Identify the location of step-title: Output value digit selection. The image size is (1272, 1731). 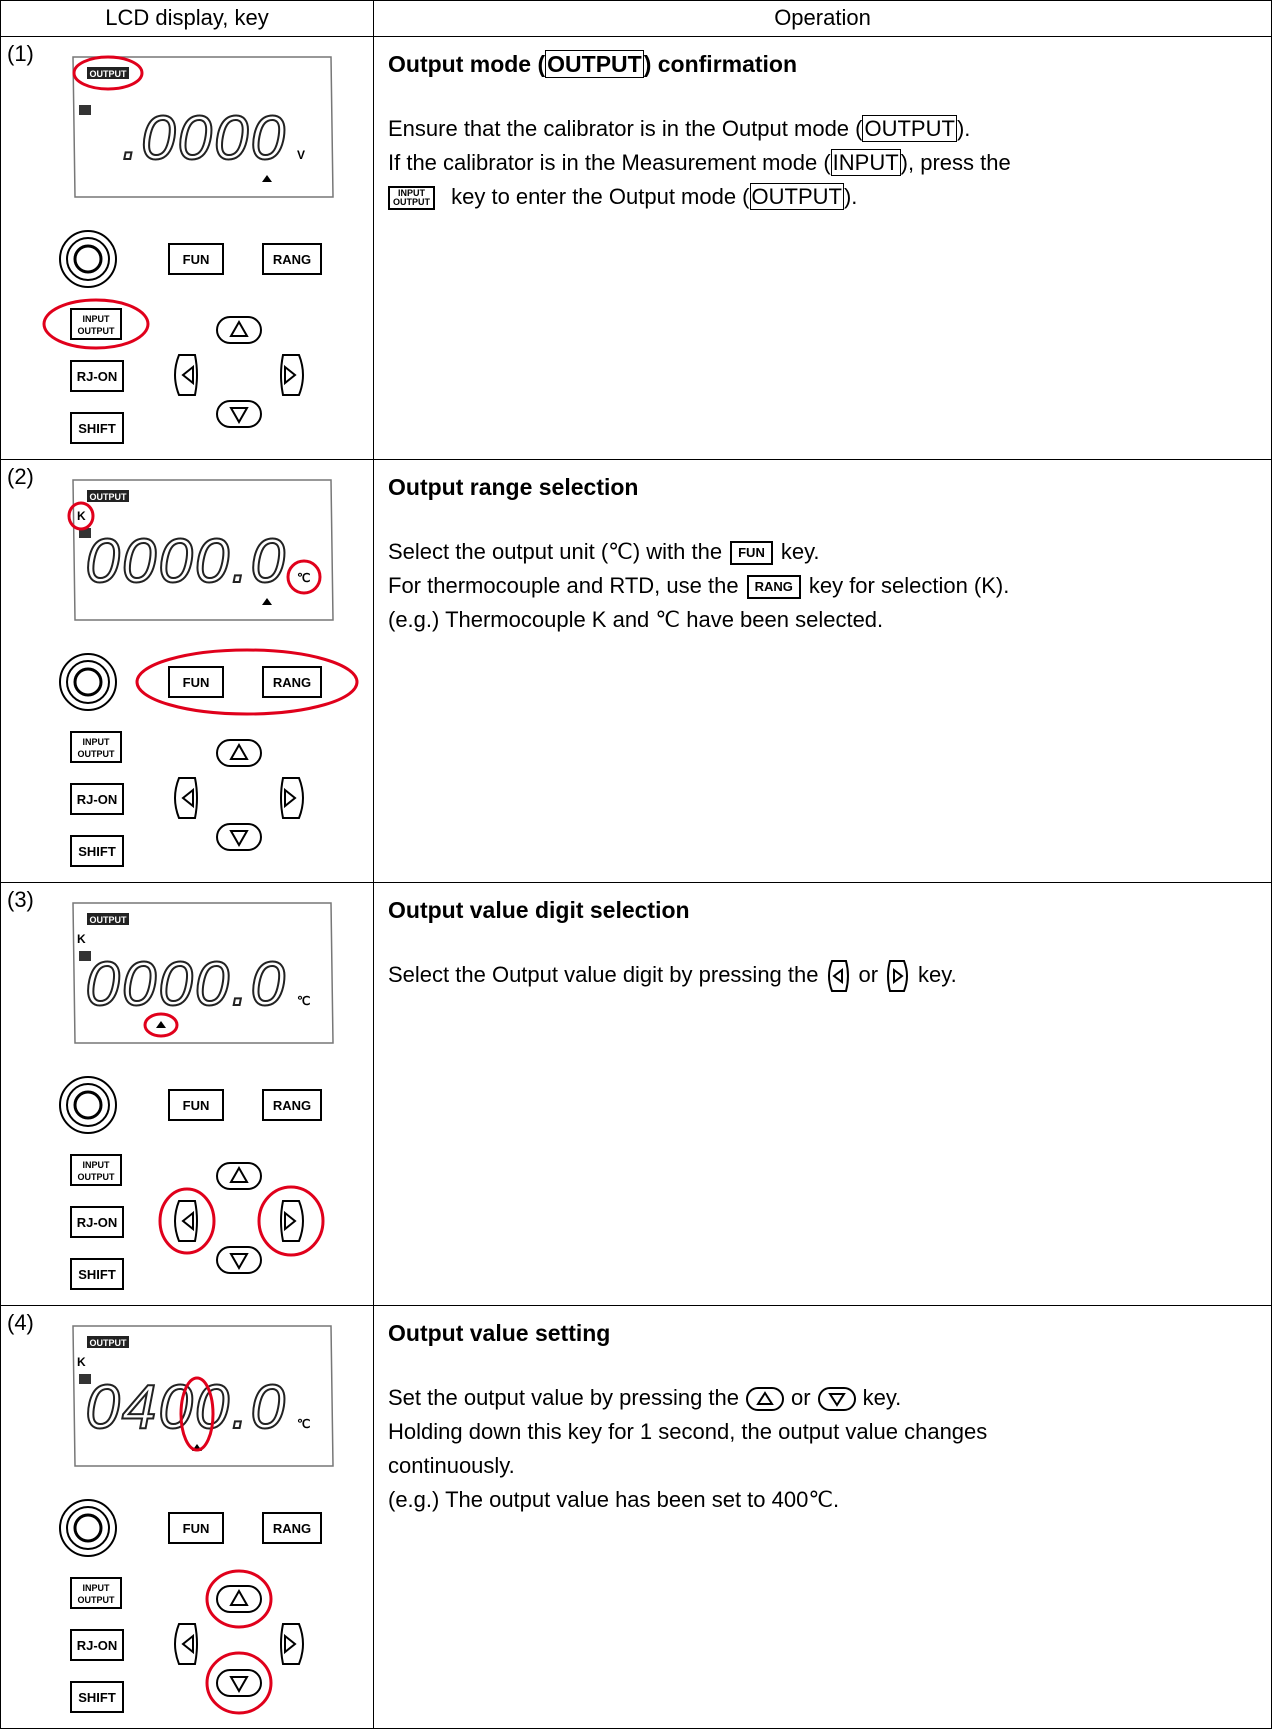
(539, 910).